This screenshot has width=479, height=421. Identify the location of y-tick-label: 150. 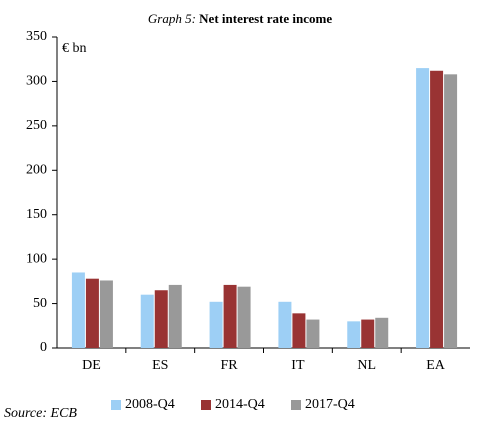
(36, 214).